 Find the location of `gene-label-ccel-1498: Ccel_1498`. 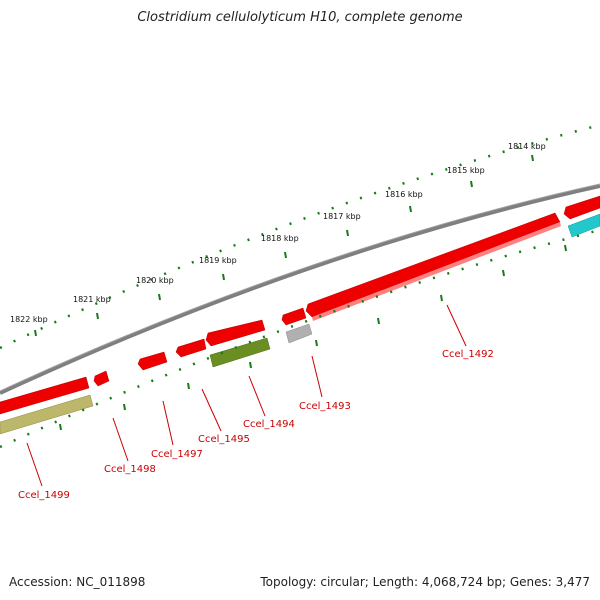

gene-label-ccel-1498: Ccel_1498 is located at coordinates (130, 469).